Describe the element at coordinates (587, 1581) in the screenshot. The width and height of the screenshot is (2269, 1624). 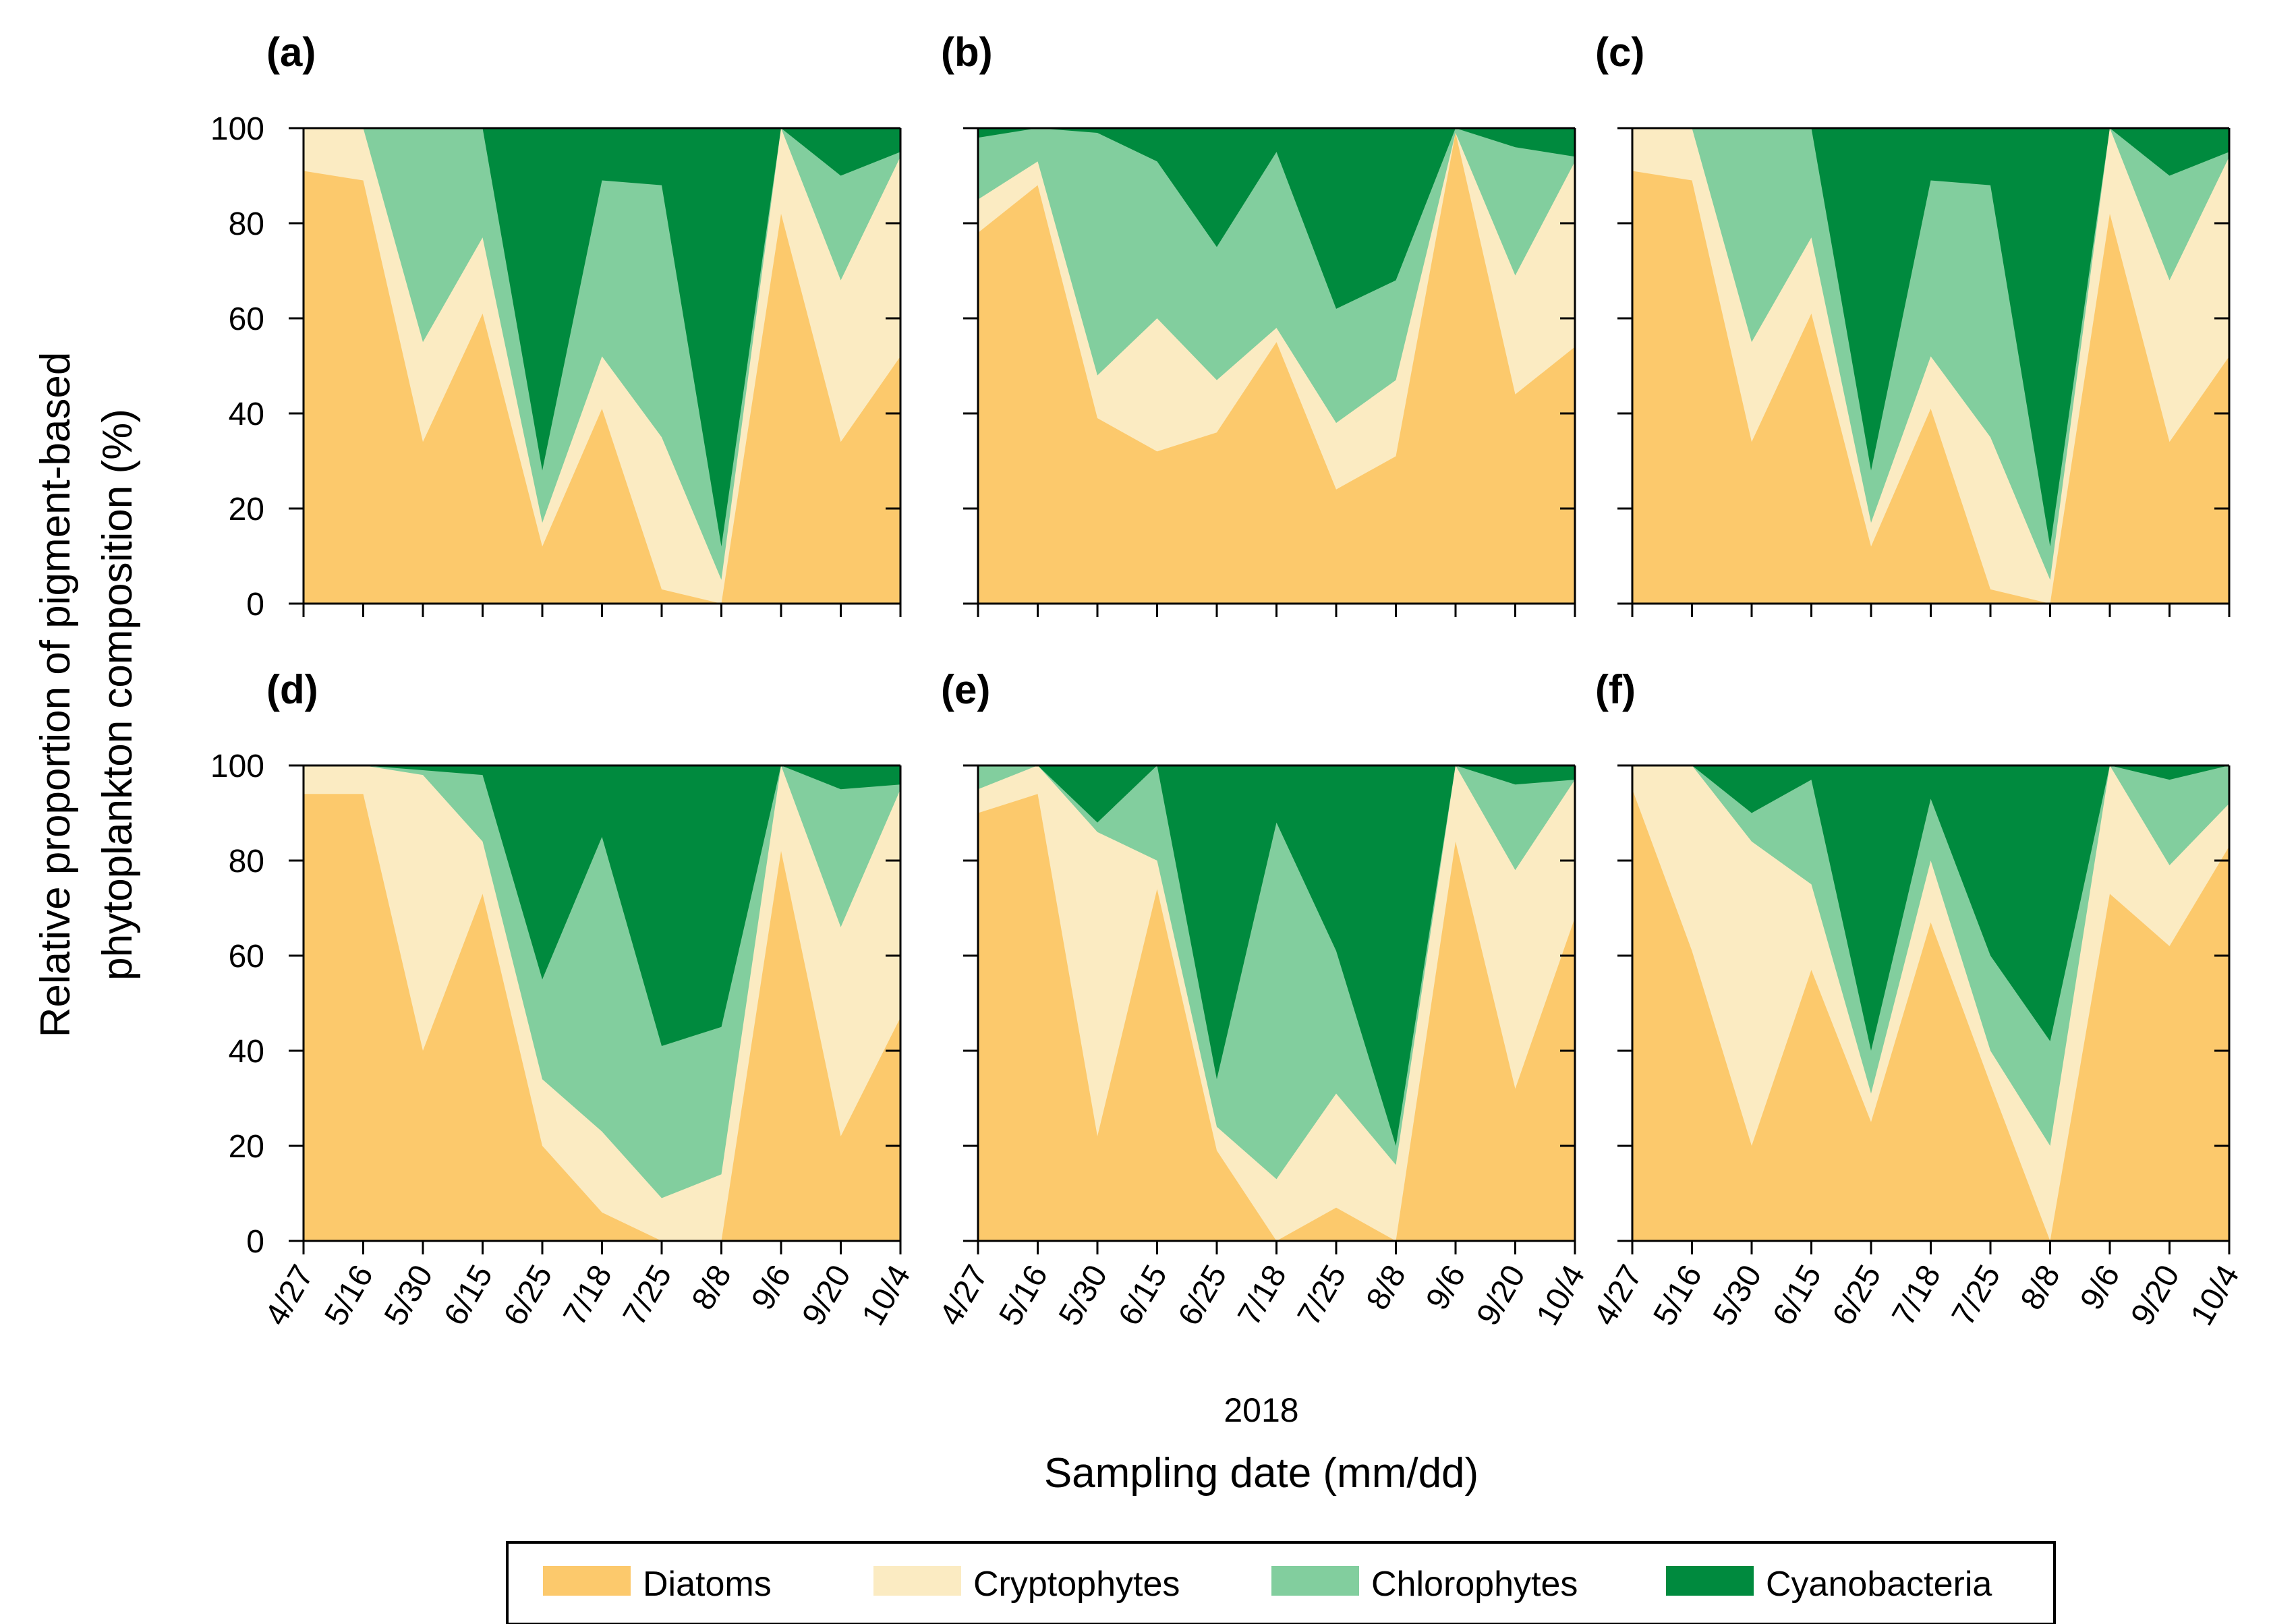
I see `legend-swatch-diatoms` at that location.